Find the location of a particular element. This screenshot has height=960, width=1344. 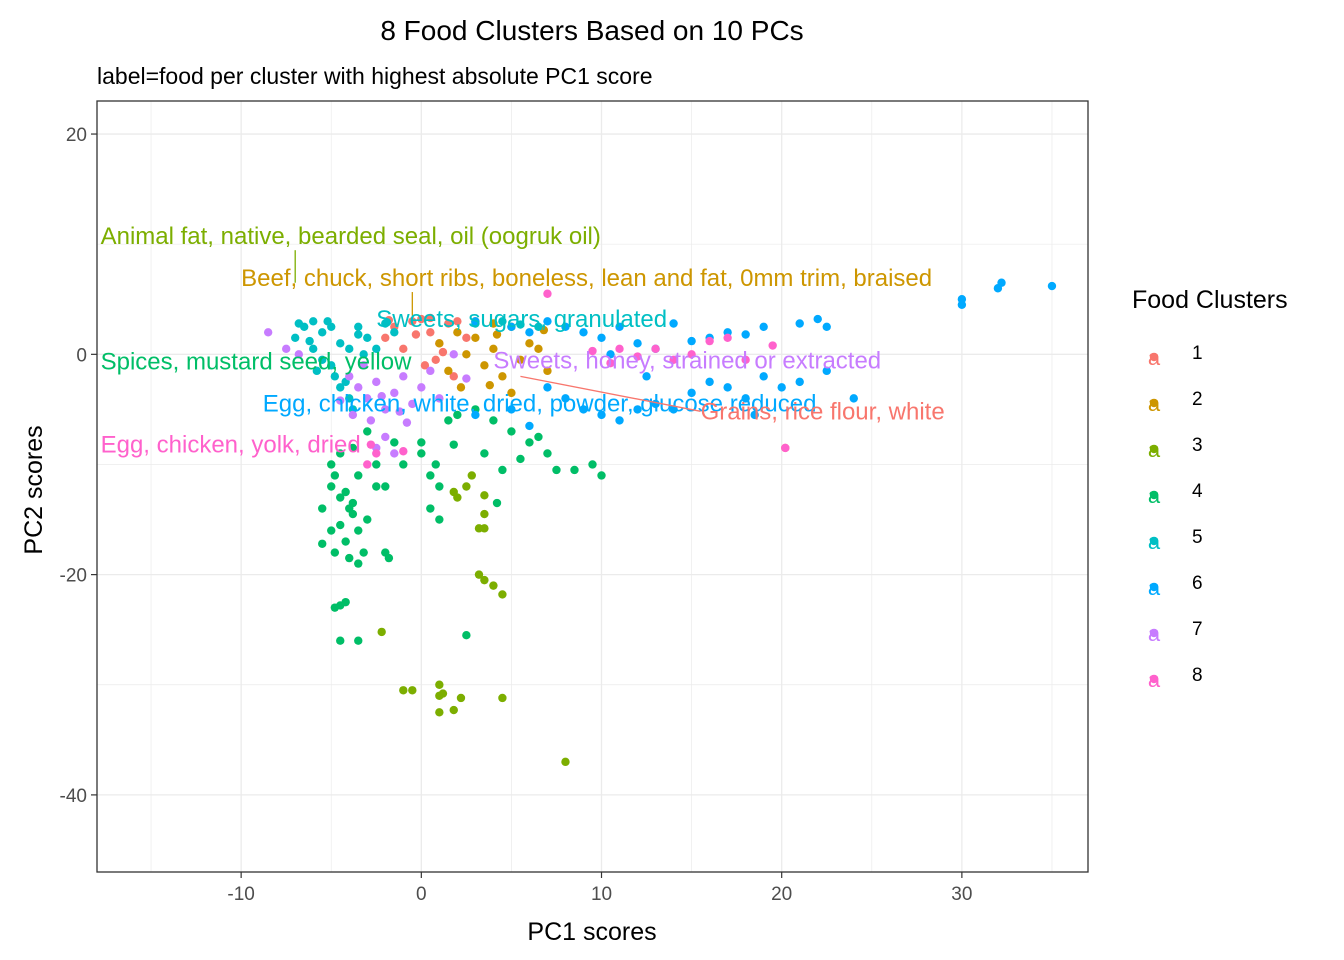

legend: Food Clusters a 1a 2a 3a 4a 5a 6a 7a 8 is located at coordinates (1210, 489).